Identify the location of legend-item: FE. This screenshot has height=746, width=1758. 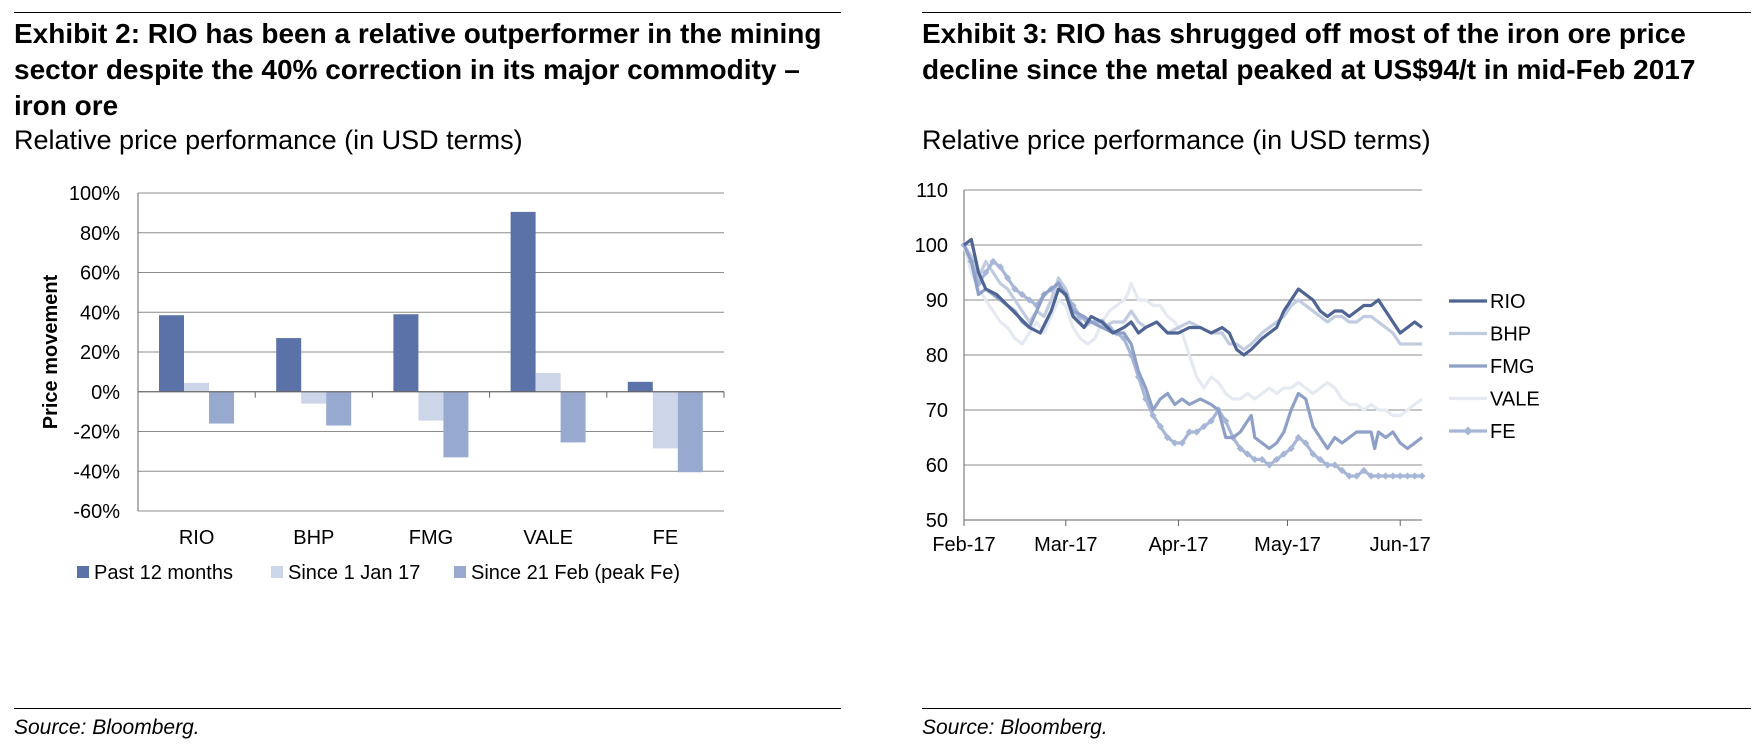
(1482, 432).